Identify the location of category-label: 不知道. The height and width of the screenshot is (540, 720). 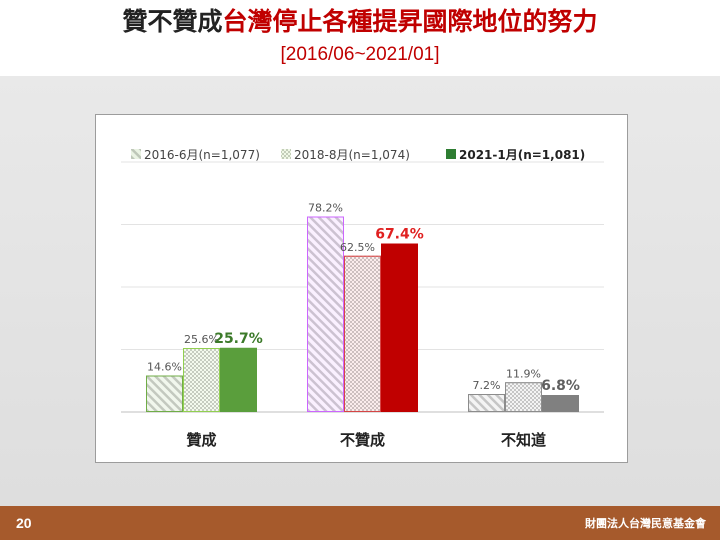
(523, 440).